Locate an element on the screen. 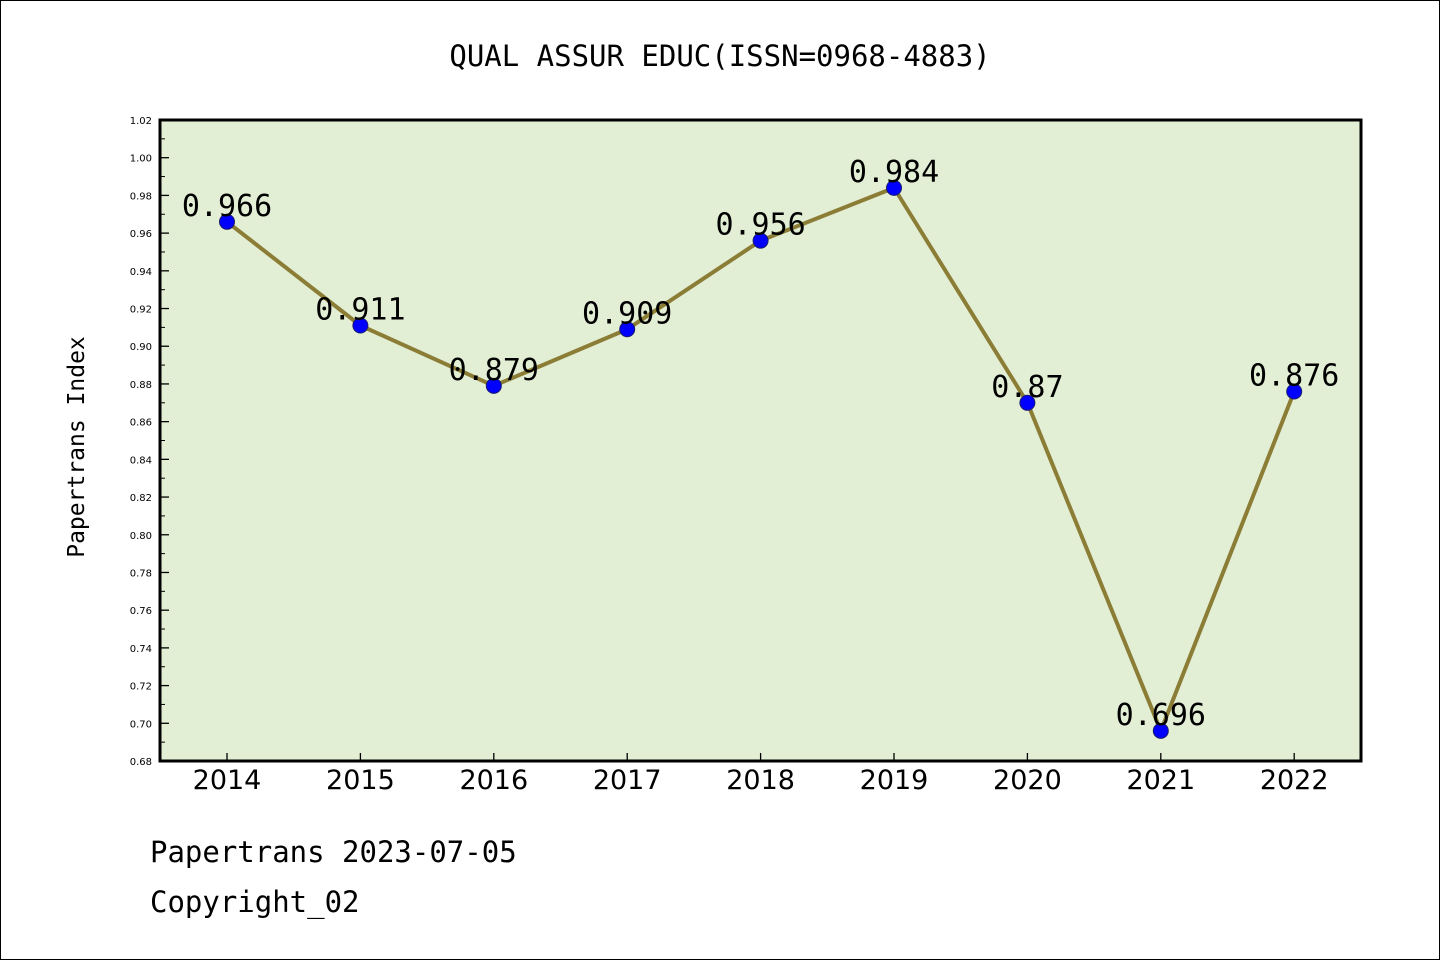  y-tick-label: 0.94 is located at coordinates (141, 272).